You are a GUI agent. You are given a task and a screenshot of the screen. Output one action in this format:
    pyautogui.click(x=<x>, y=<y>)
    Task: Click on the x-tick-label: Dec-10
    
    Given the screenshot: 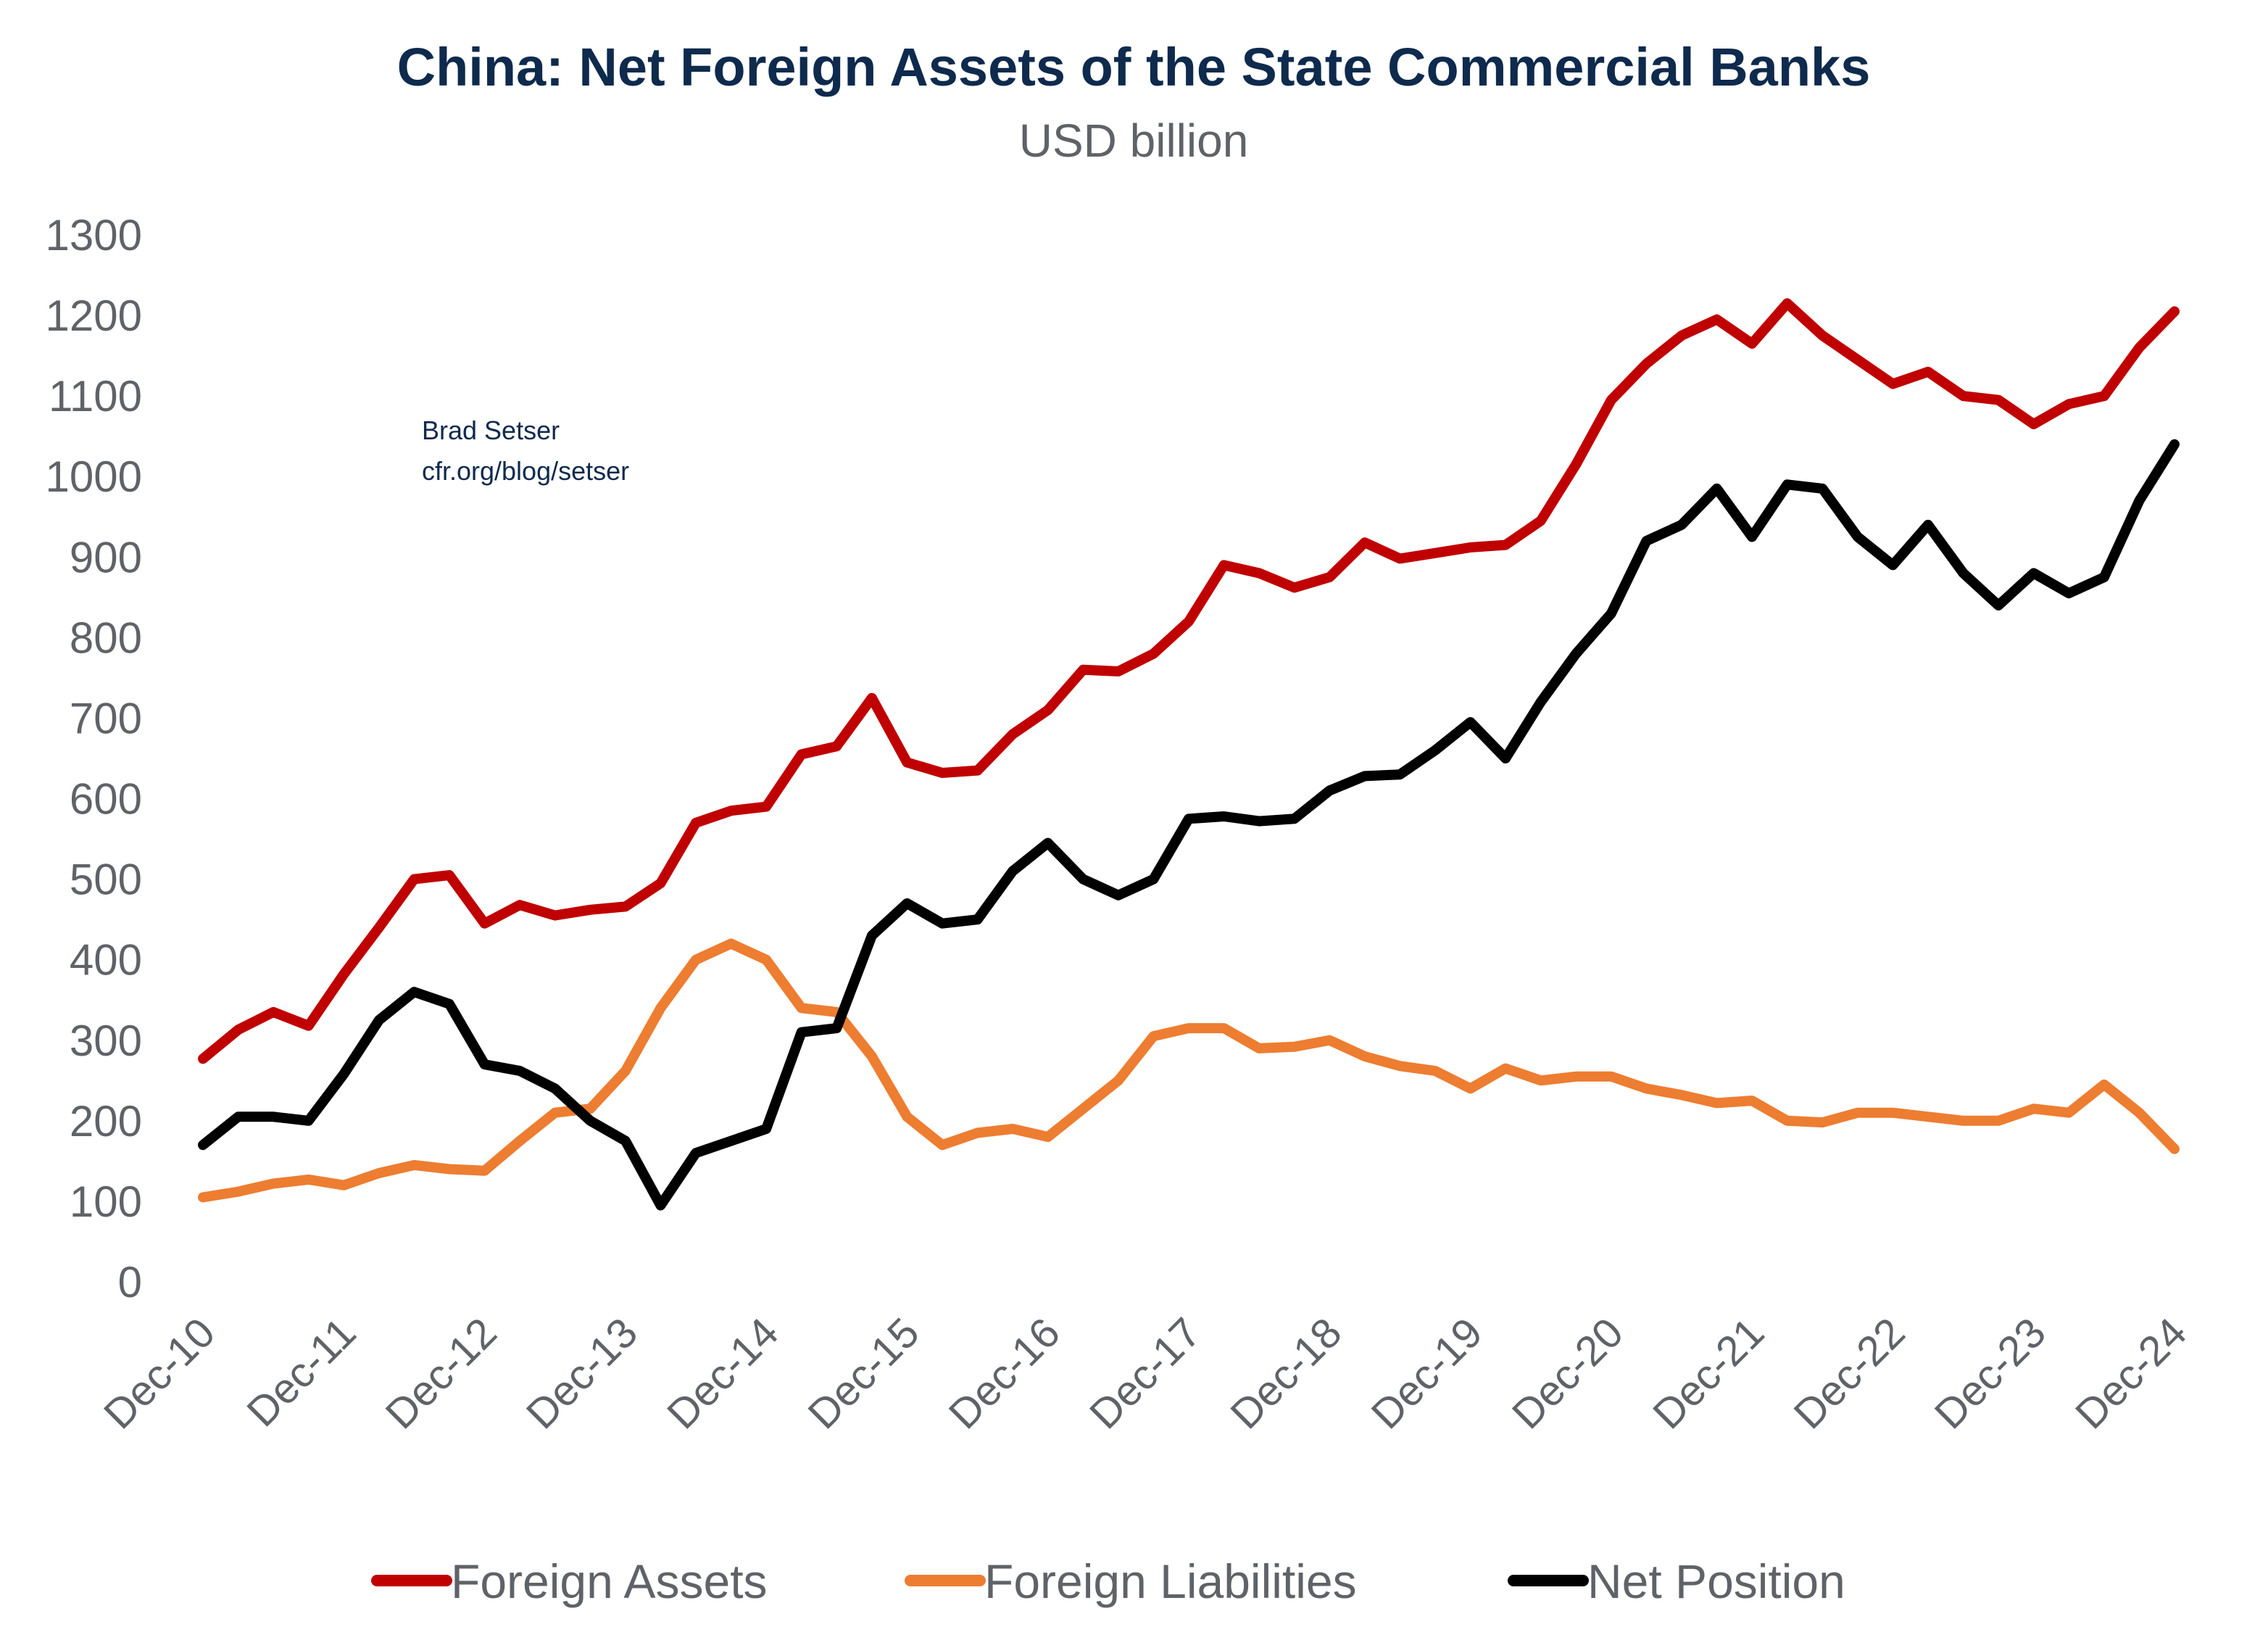 What is the action you would take?
    pyautogui.click(x=159, y=1373)
    